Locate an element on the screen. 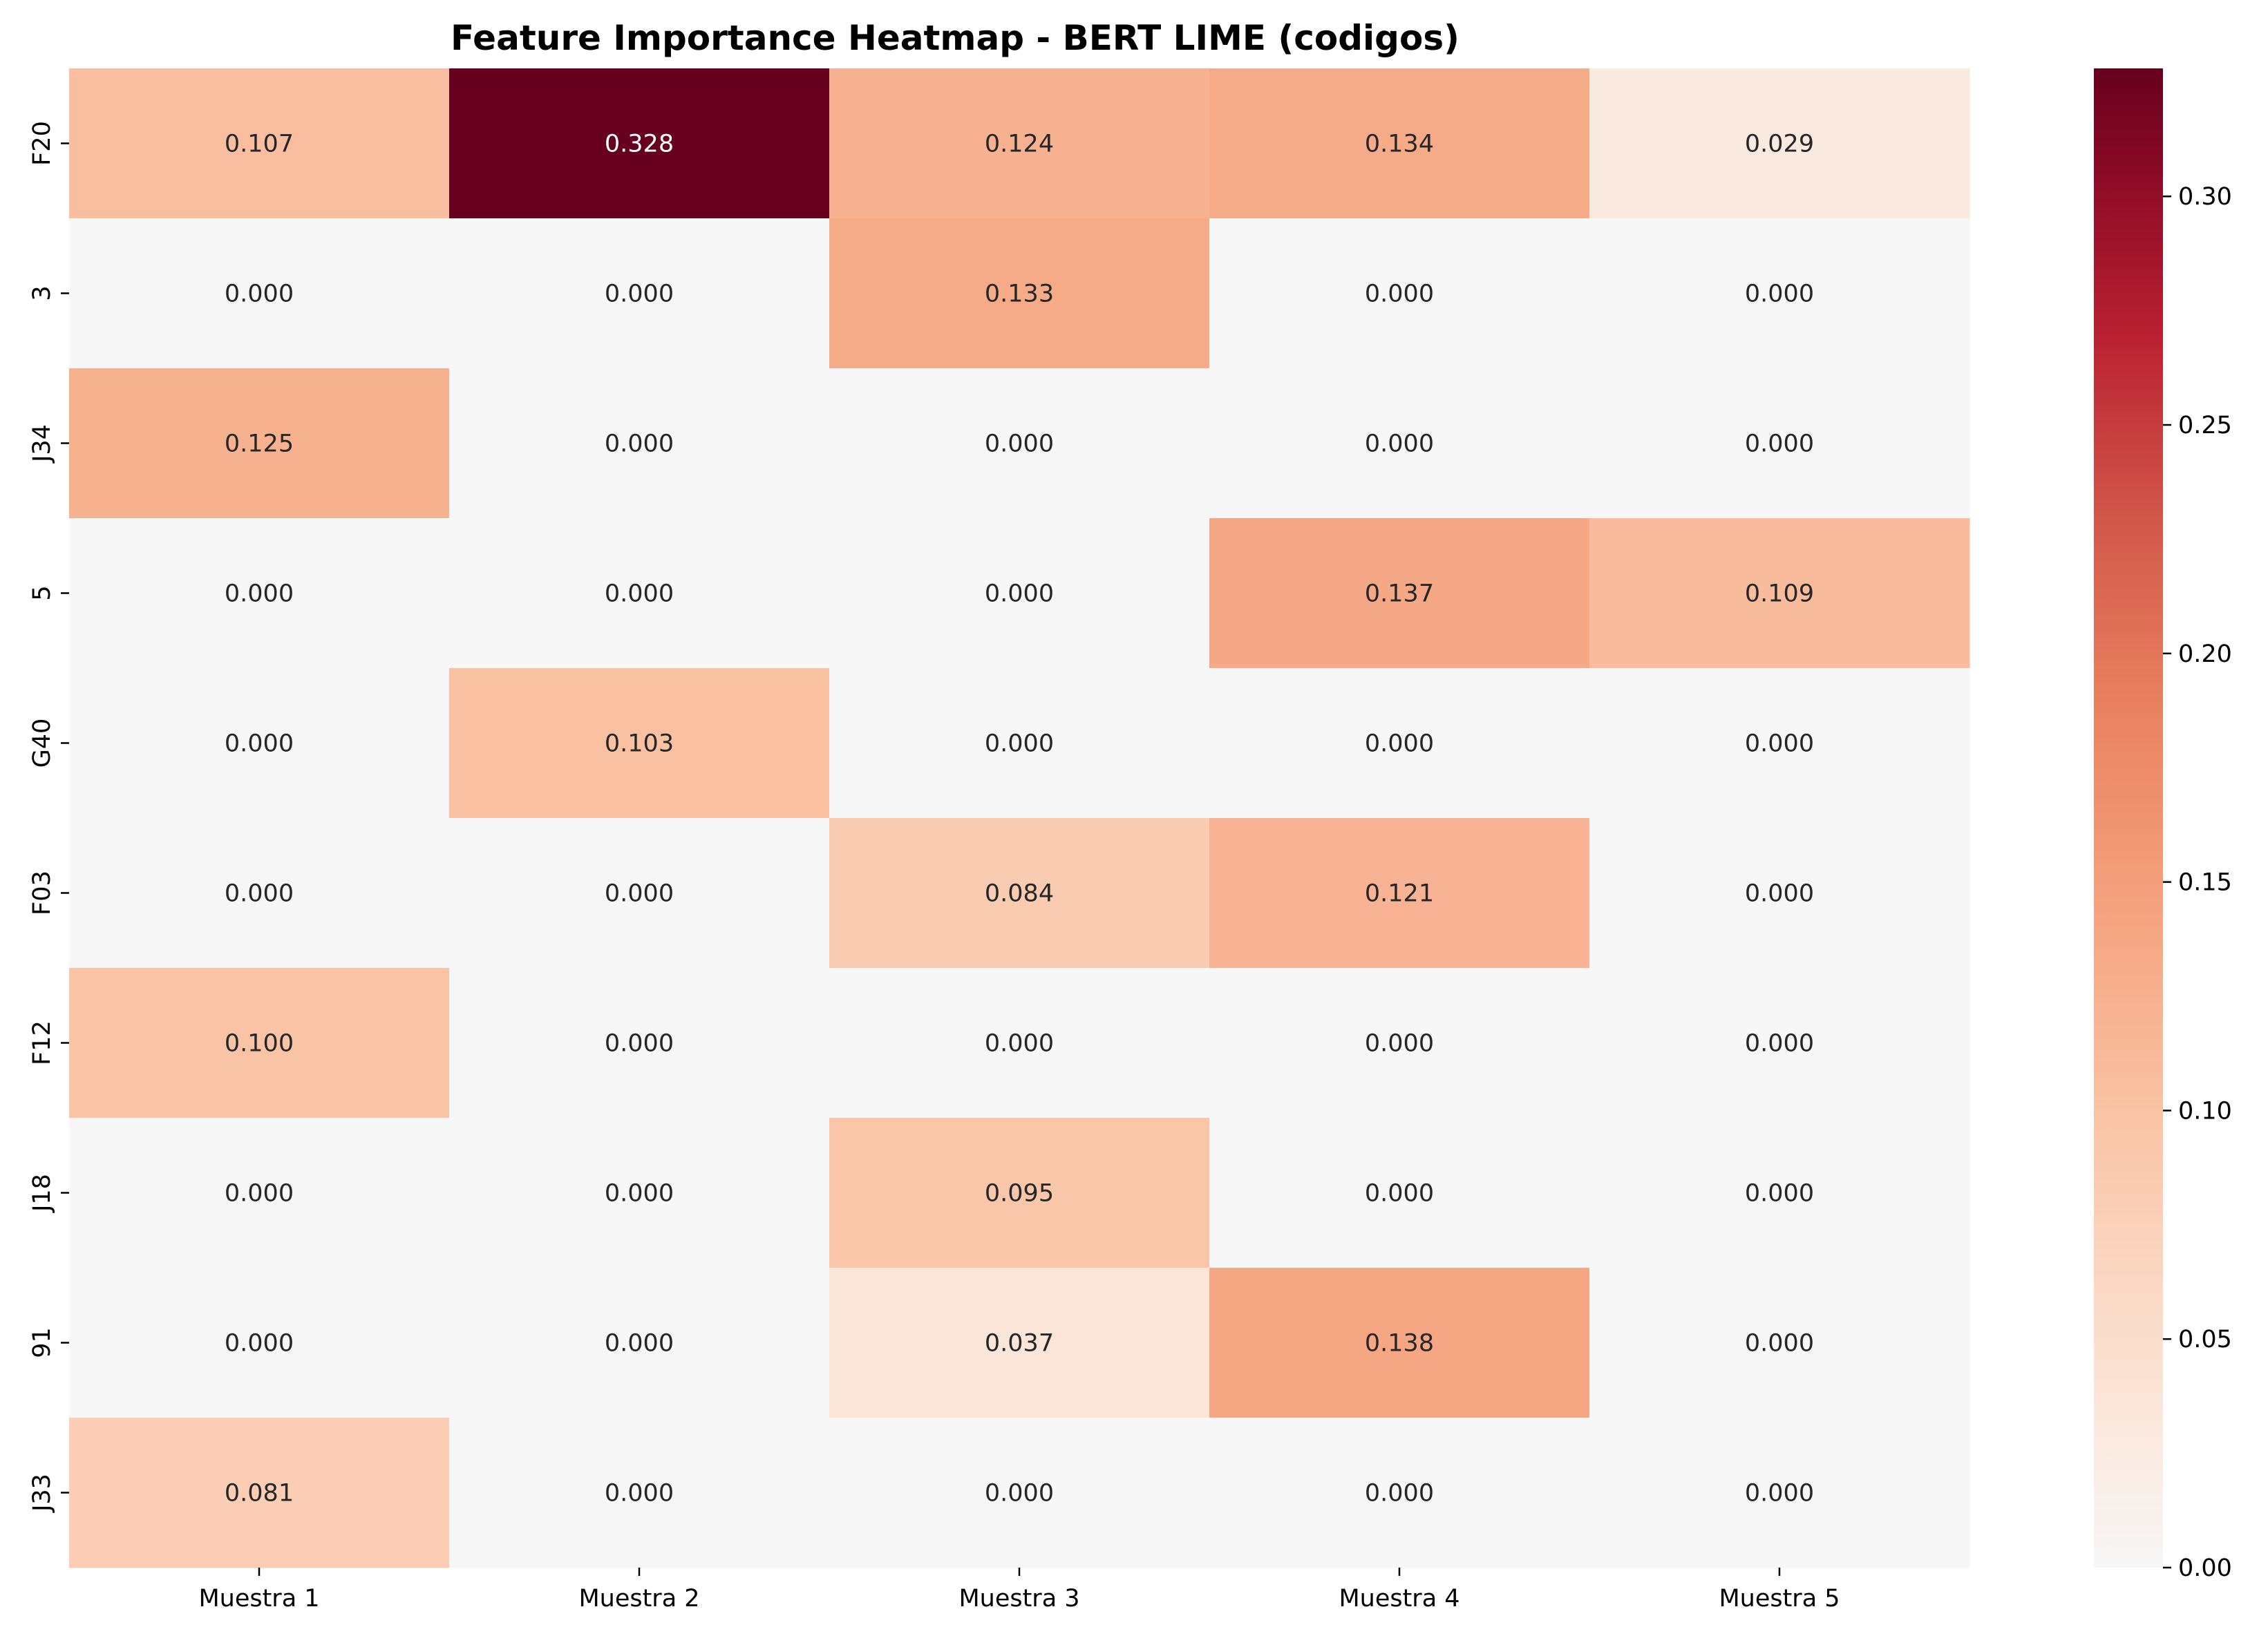 The width and height of the screenshot is (2268, 1636). heatmap-cell-r5-c1 is located at coordinates (639, 893).